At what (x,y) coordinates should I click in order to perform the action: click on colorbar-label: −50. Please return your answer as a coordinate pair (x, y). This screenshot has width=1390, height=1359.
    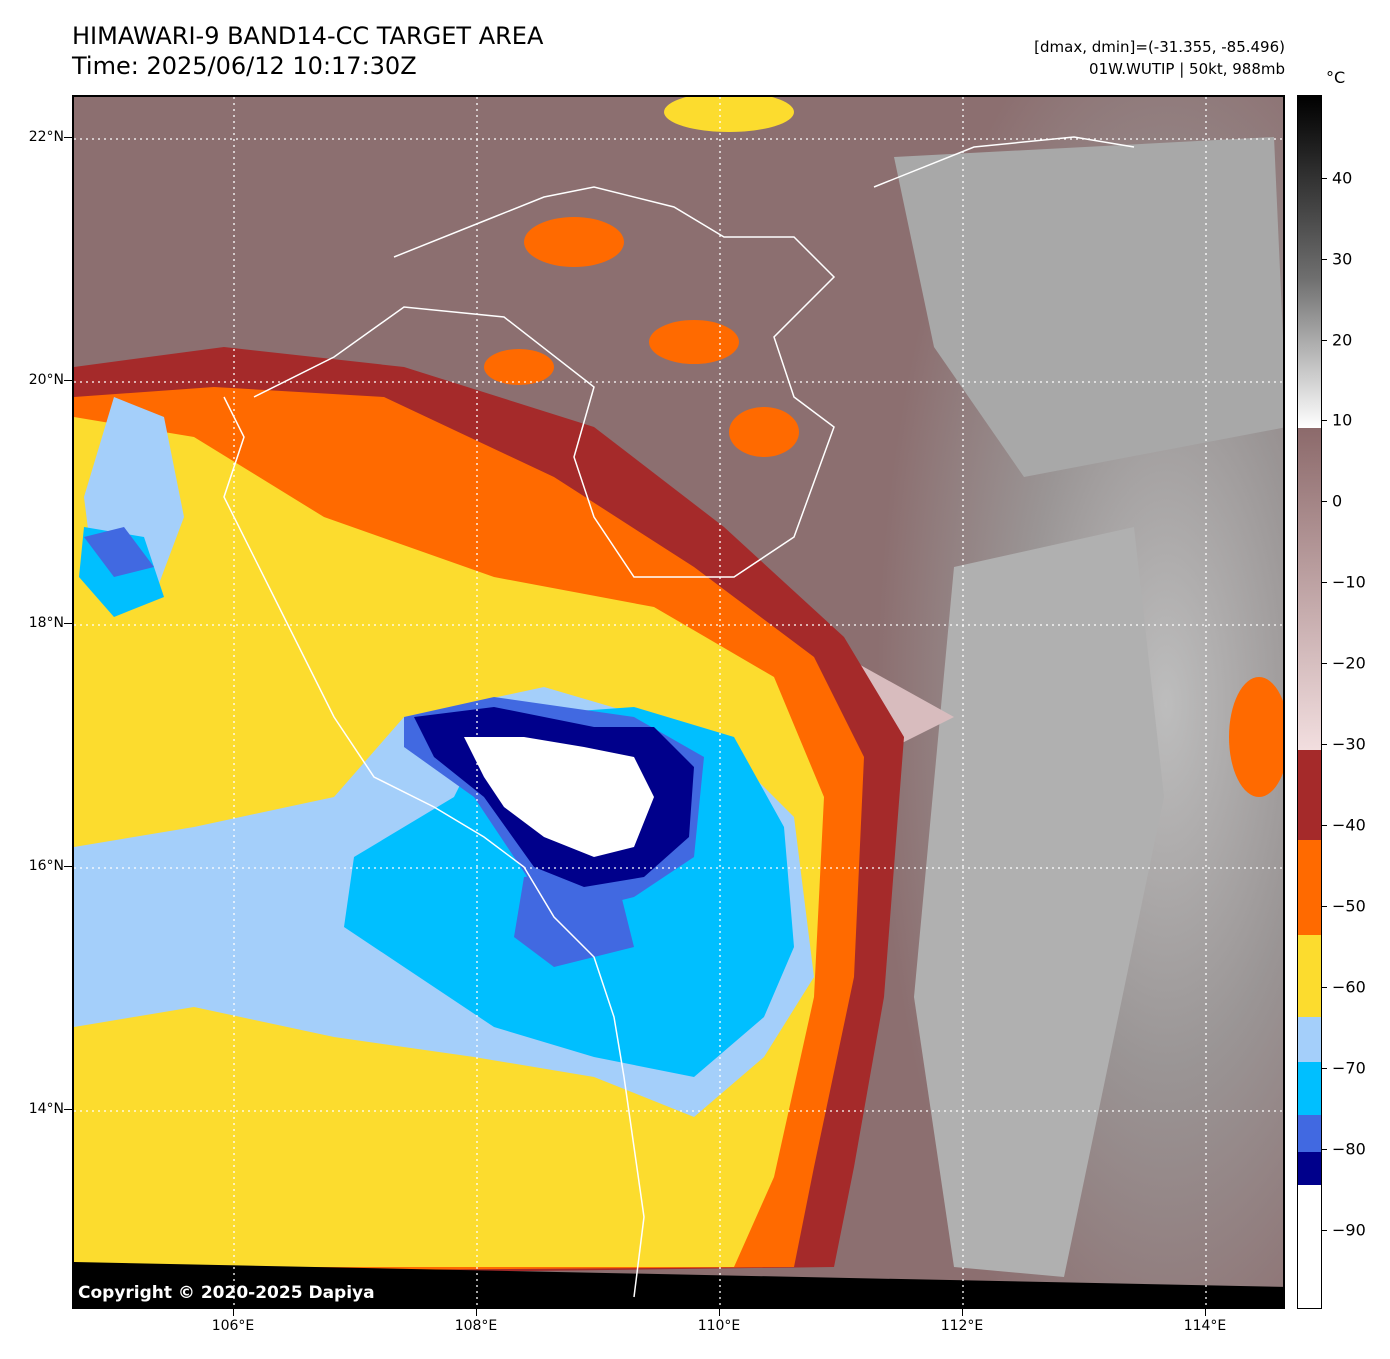
    Looking at the image, I should click on (1349, 906).